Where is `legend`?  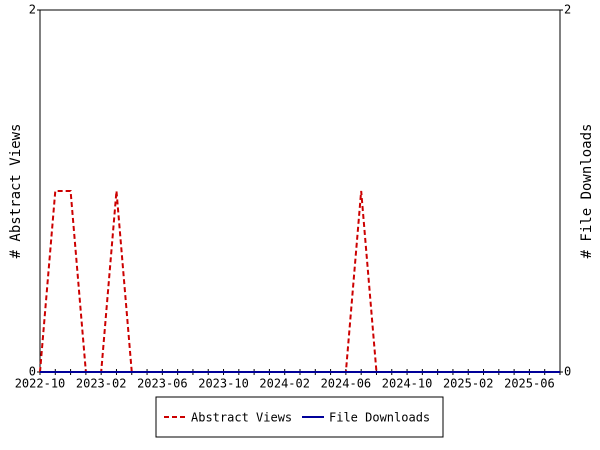
legend is located at coordinates (299, 417).